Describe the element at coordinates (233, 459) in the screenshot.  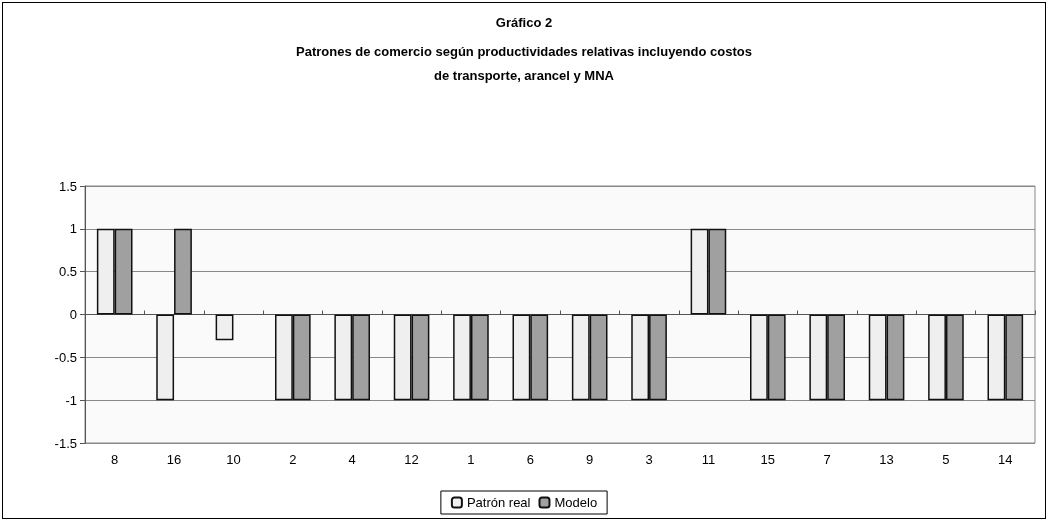
I see `x-tick-label: 10` at that location.